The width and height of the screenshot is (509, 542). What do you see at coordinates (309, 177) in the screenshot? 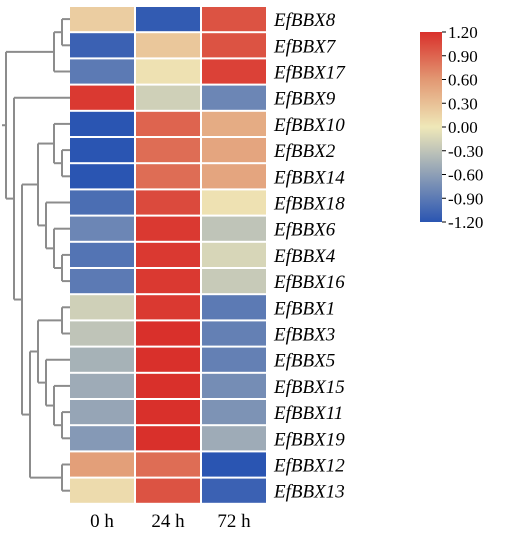
I see `row-label: EfBBX14` at bounding box center [309, 177].